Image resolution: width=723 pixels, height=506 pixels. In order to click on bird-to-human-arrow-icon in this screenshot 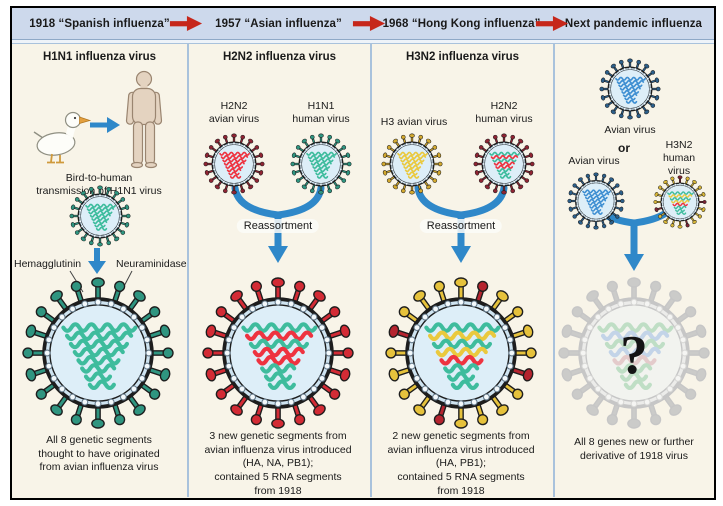, I will do `click(105, 125)`.